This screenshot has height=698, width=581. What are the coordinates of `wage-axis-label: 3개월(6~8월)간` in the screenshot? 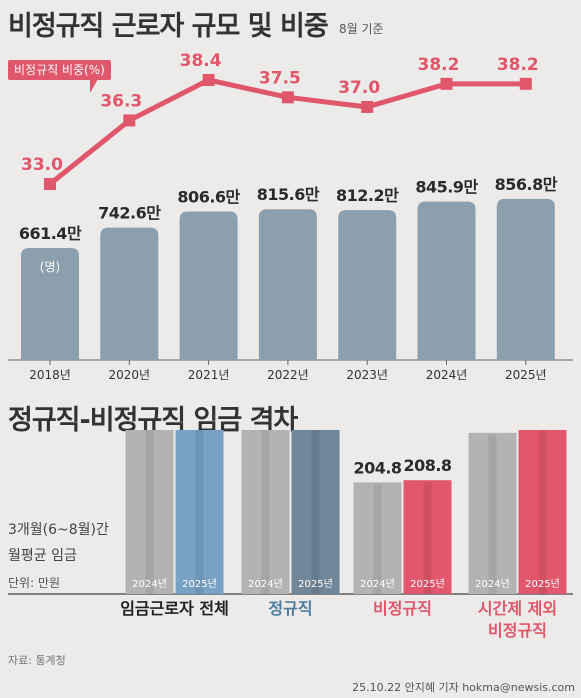 It's located at (58, 530).